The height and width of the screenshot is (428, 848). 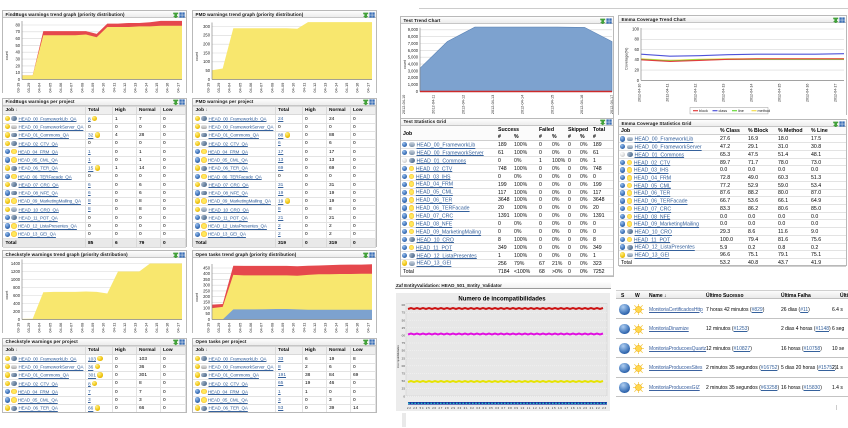 I want to click on svg-text: 1,000, so click(x=413, y=84).